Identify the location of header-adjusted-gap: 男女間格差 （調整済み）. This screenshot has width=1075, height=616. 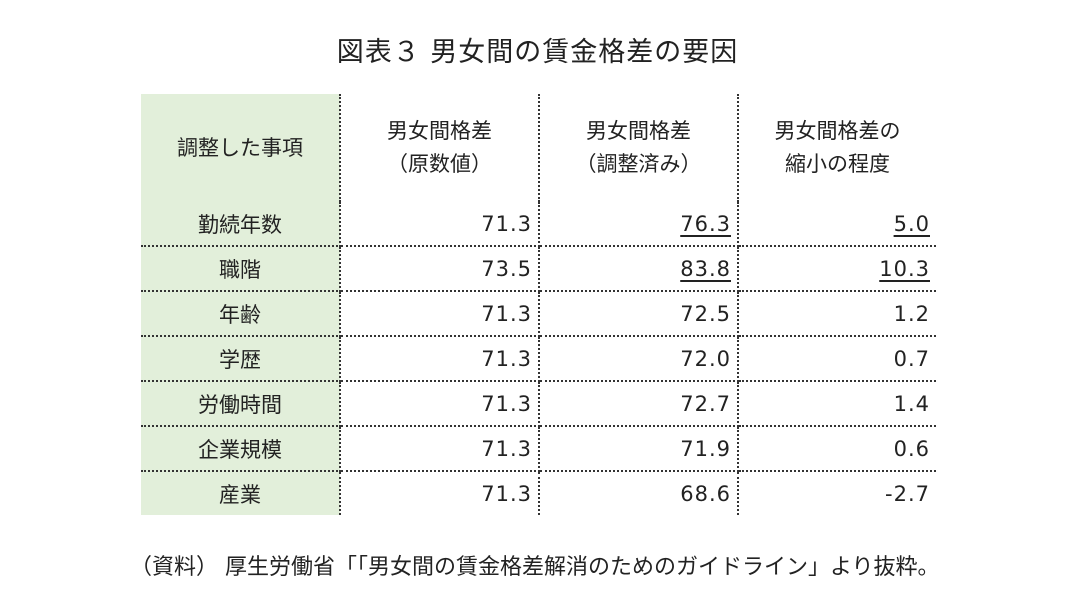
(639, 148).